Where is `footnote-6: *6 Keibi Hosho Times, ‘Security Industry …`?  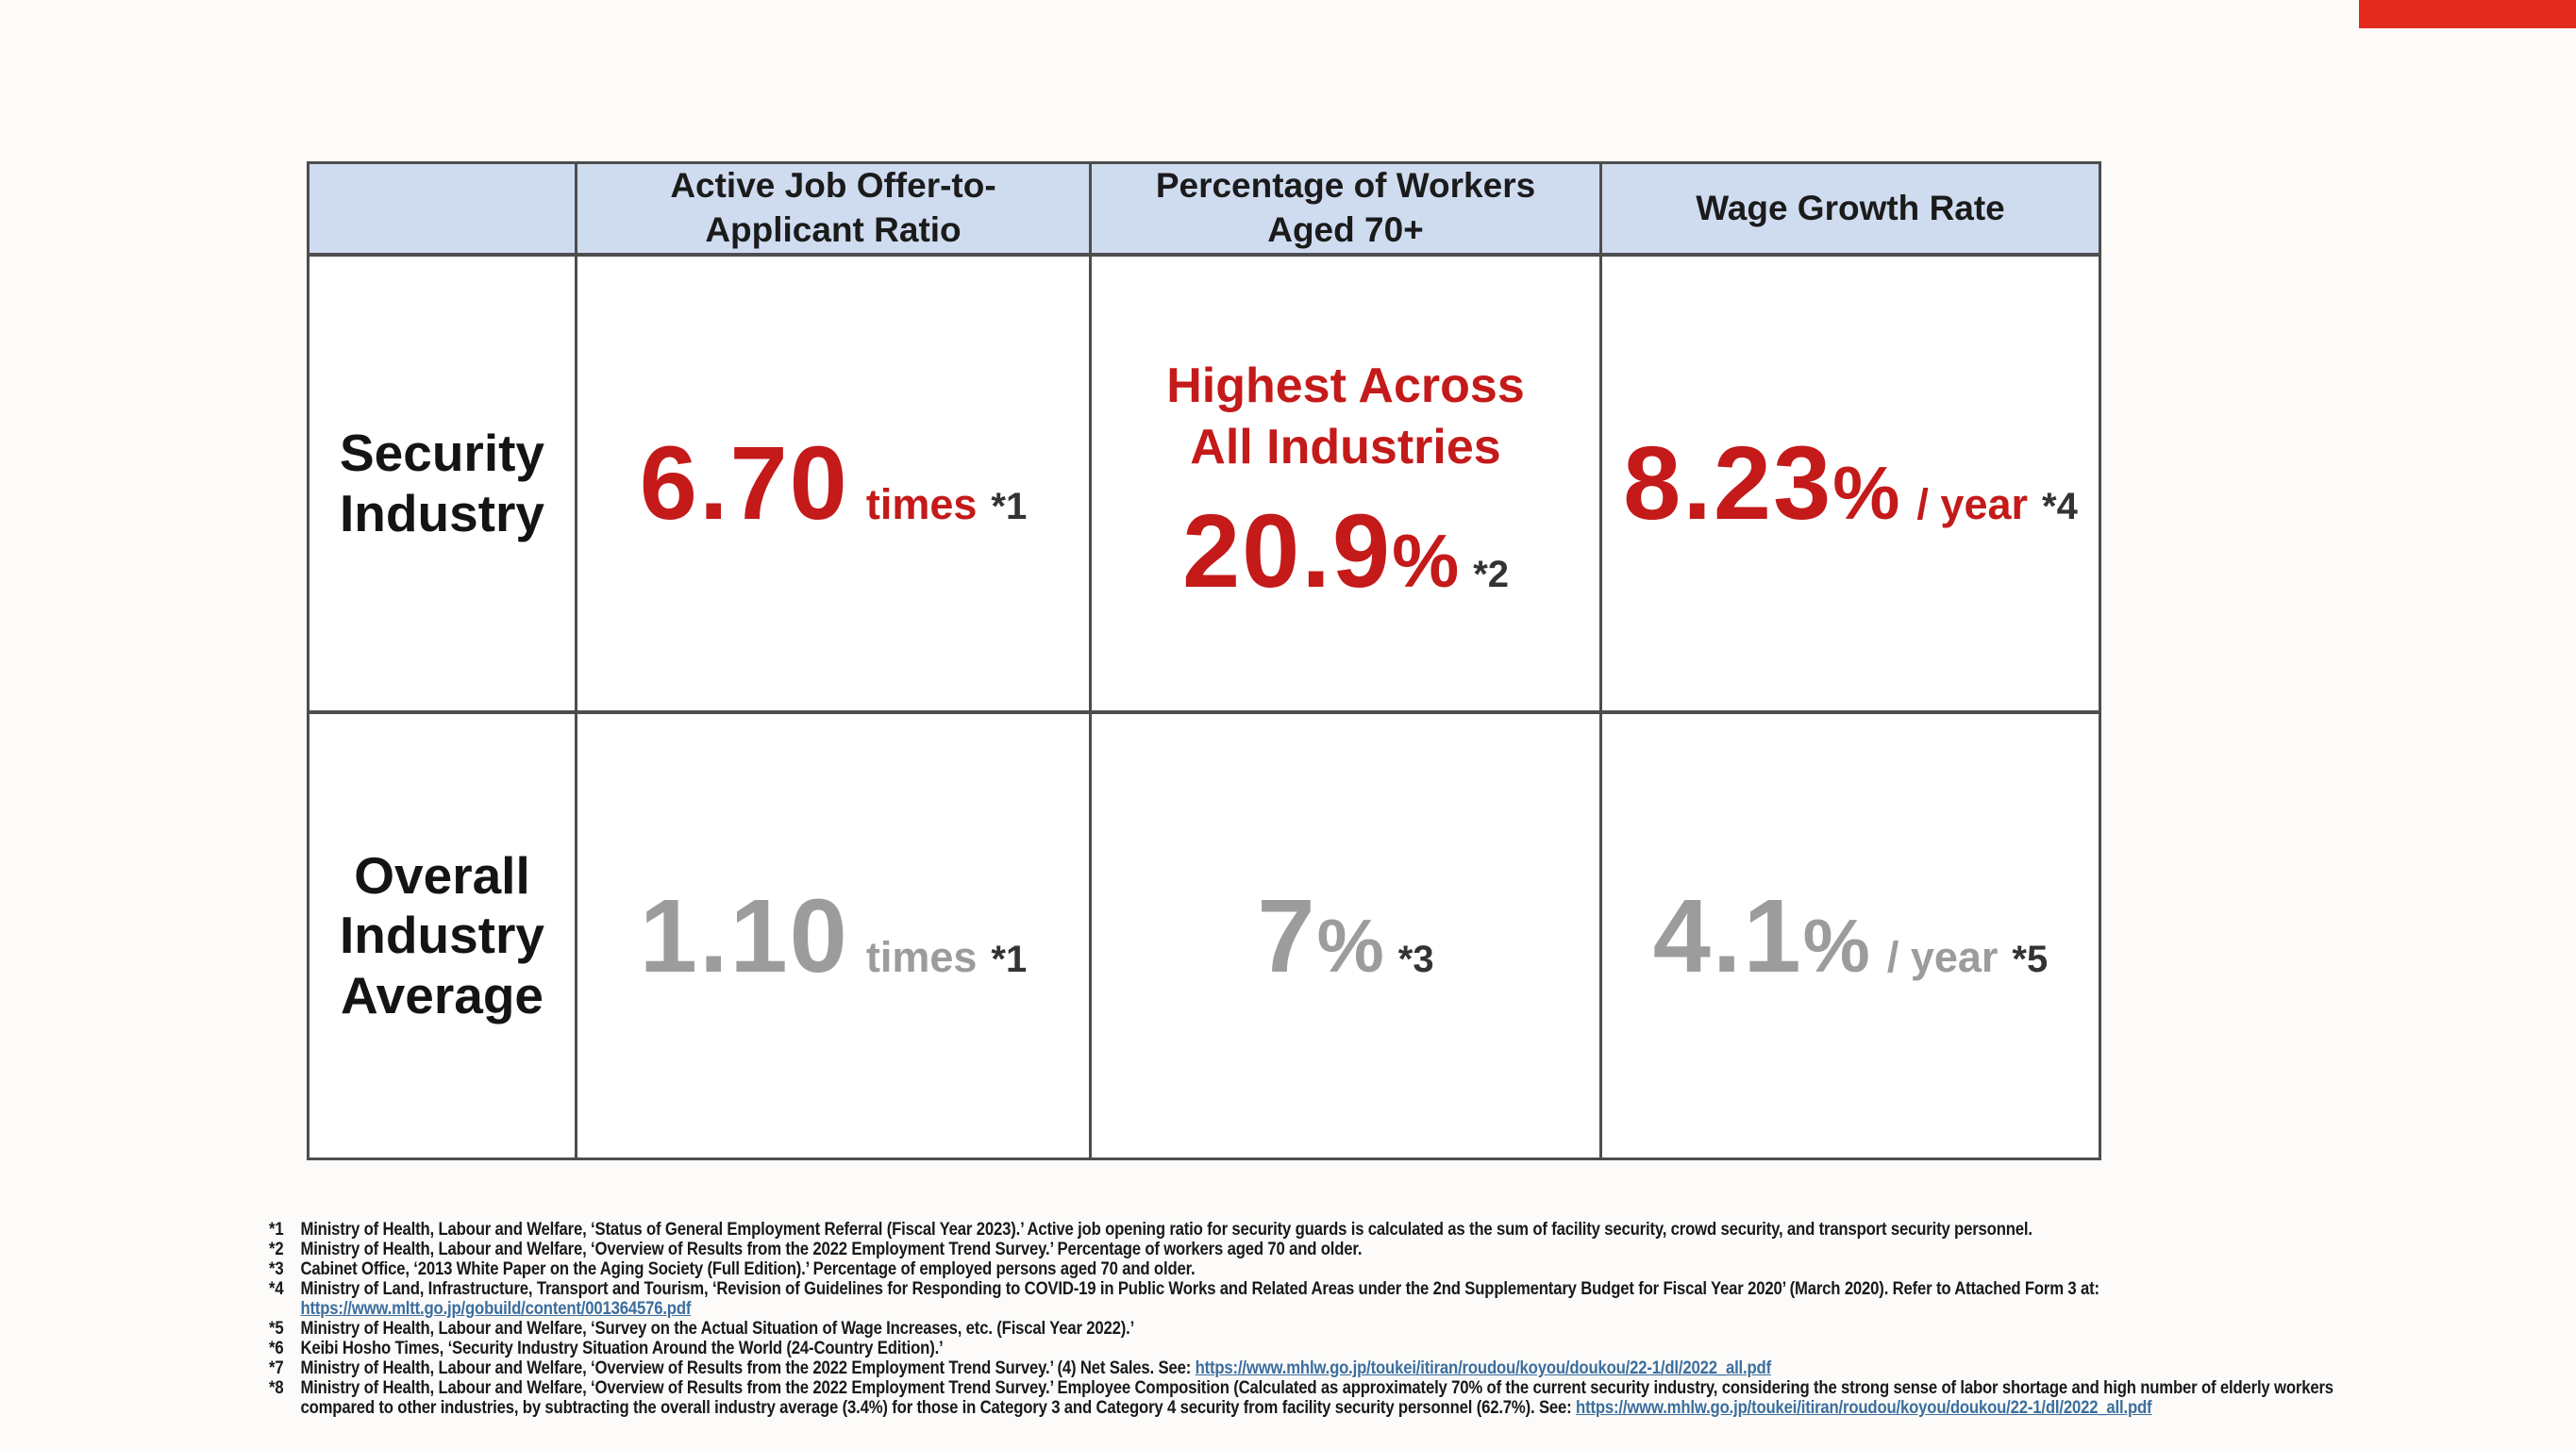
footnote-6: *6 Keibi Hosho Times, ‘Security Industry … is located at coordinates (1301, 1348).